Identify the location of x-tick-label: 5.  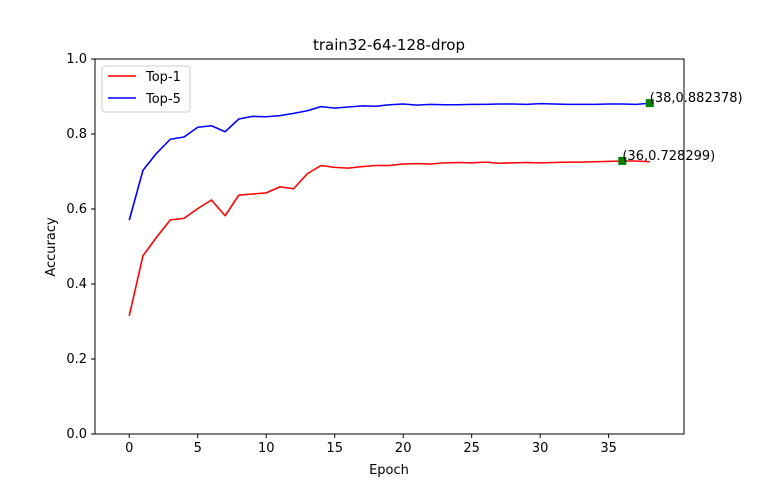
(198, 448).